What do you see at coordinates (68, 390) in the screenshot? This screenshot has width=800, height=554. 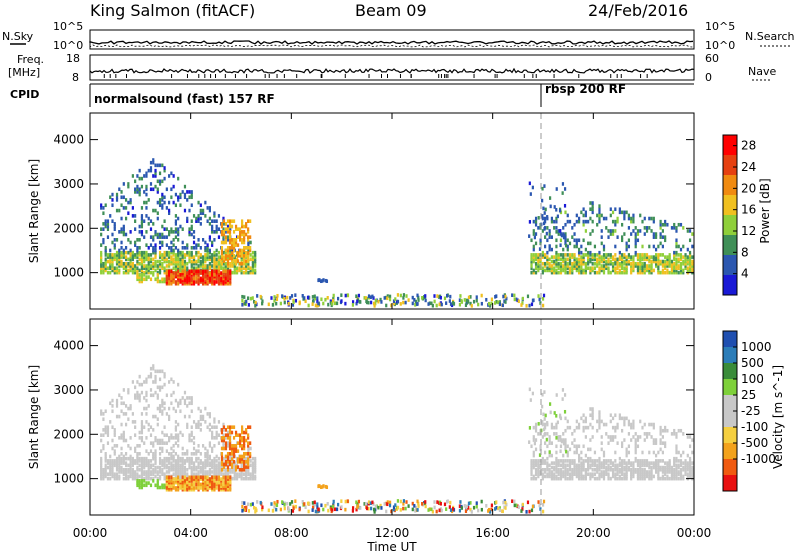 I see `y-tick-label: 3000` at bounding box center [68, 390].